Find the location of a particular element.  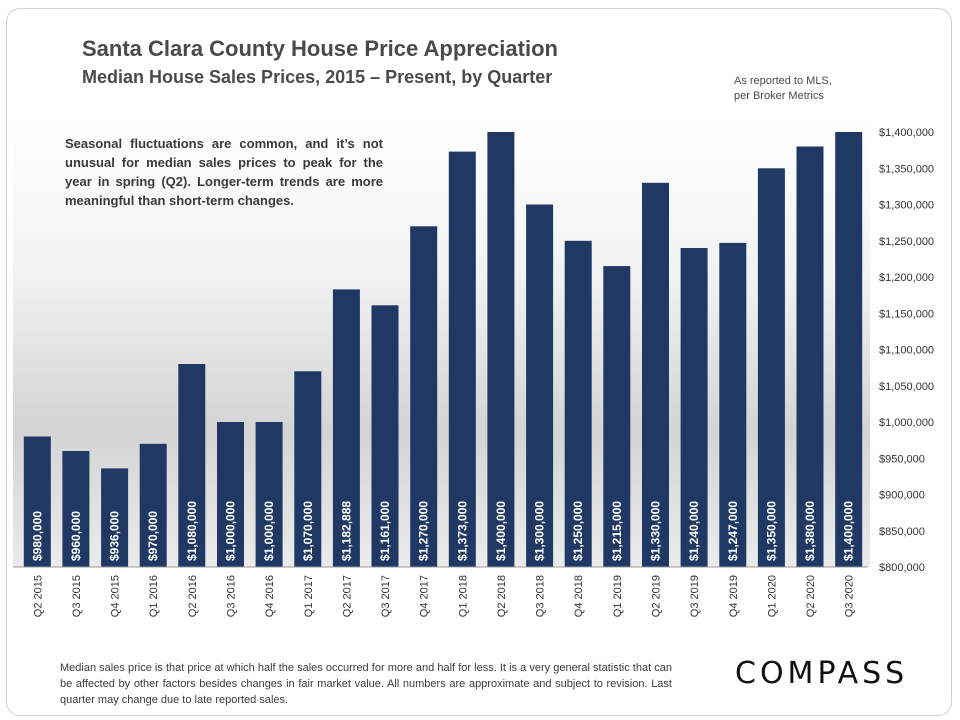

x-tick-label-5: Q3 2016 is located at coordinates (232, 596).